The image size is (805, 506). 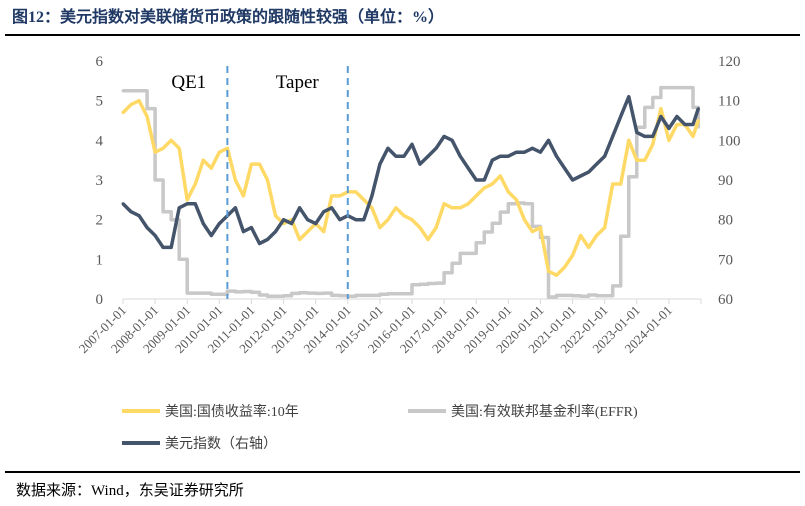 What do you see at coordinates (100, 300) in the screenshot?
I see `y-left-tick-label: 0` at bounding box center [100, 300].